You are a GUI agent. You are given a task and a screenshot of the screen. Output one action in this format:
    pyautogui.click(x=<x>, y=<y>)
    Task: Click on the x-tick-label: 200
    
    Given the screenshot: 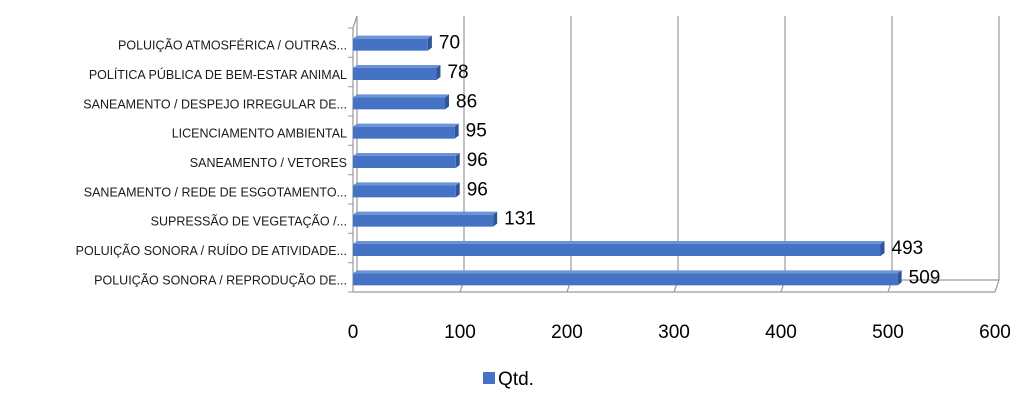 What is the action you would take?
    pyautogui.click(x=567, y=332)
    